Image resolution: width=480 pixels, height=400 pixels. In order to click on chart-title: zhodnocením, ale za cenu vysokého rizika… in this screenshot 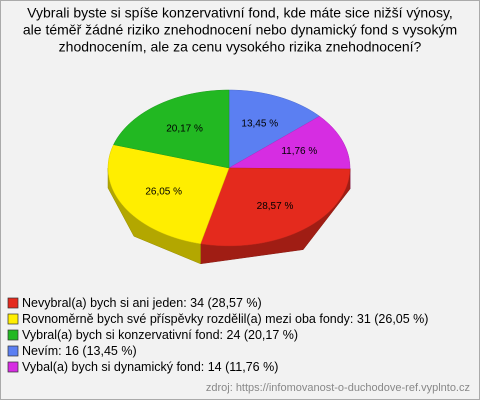, I will do `click(240, 47)`.